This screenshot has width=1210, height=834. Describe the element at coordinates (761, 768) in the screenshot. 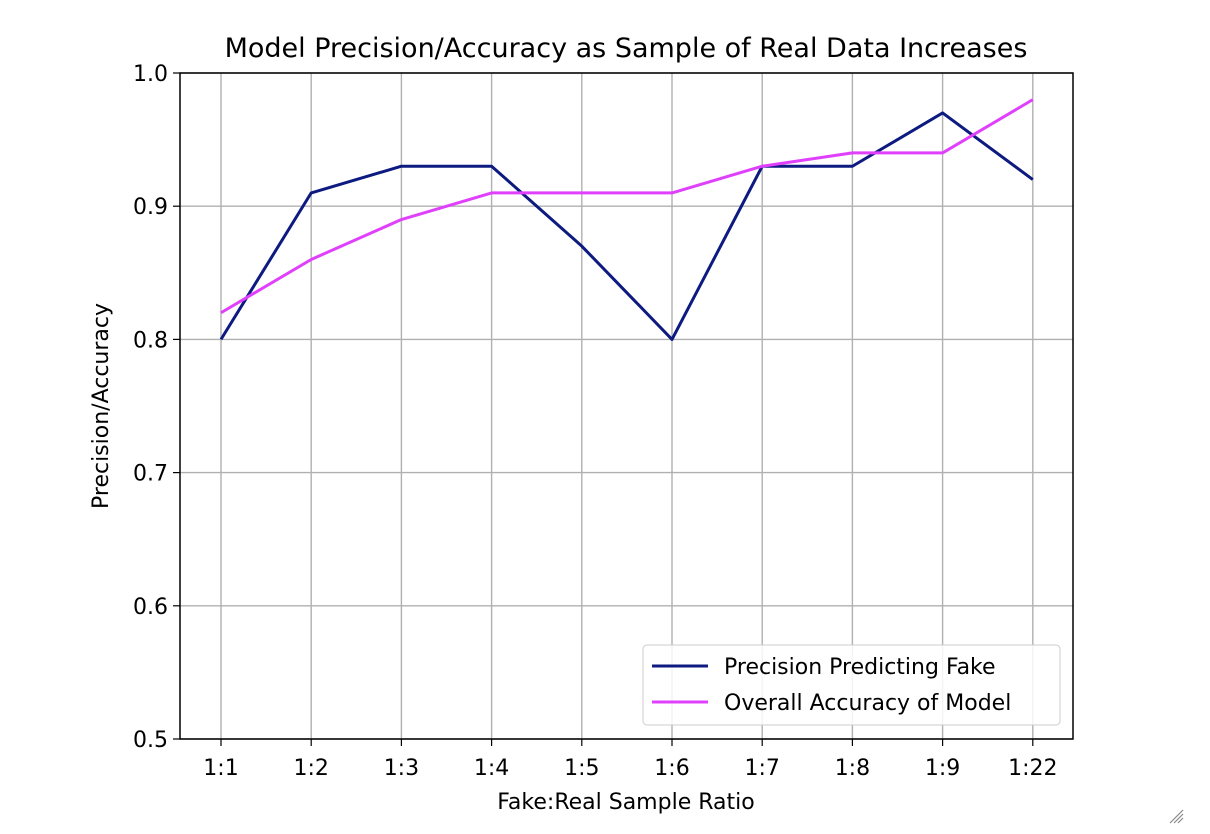

I see `x-tick-label: 1:7` at that location.